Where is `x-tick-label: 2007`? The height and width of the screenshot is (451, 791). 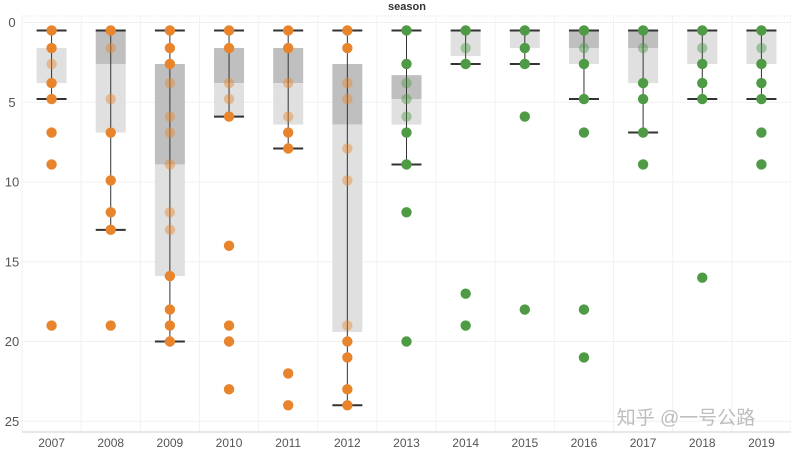 x-tick-label: 2007 is located at coordinates (51, 443).